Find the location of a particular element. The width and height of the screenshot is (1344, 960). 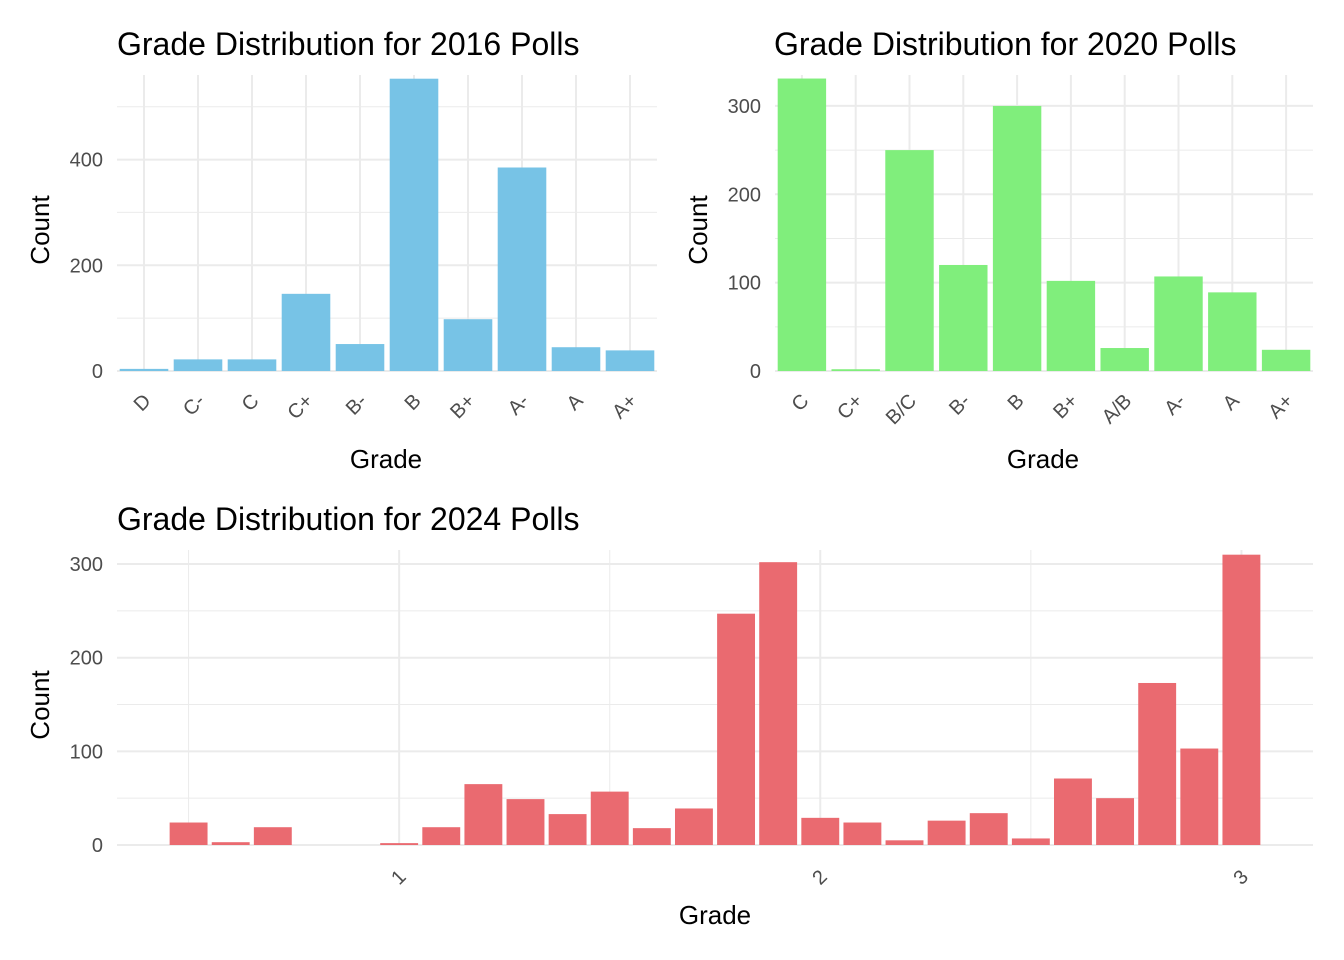

chart-title: Grade Distribution for 2020 Polls is located at coordinates (1005, 44).